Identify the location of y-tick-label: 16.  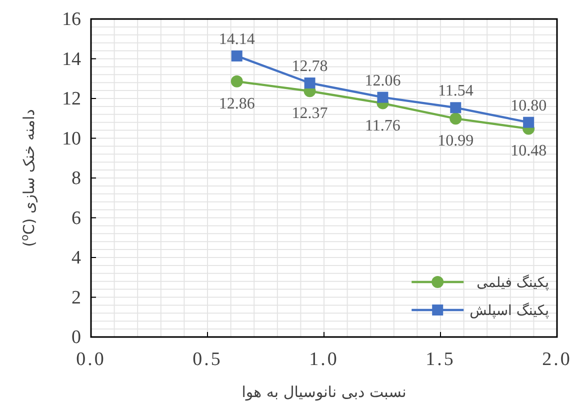
(71, 19).